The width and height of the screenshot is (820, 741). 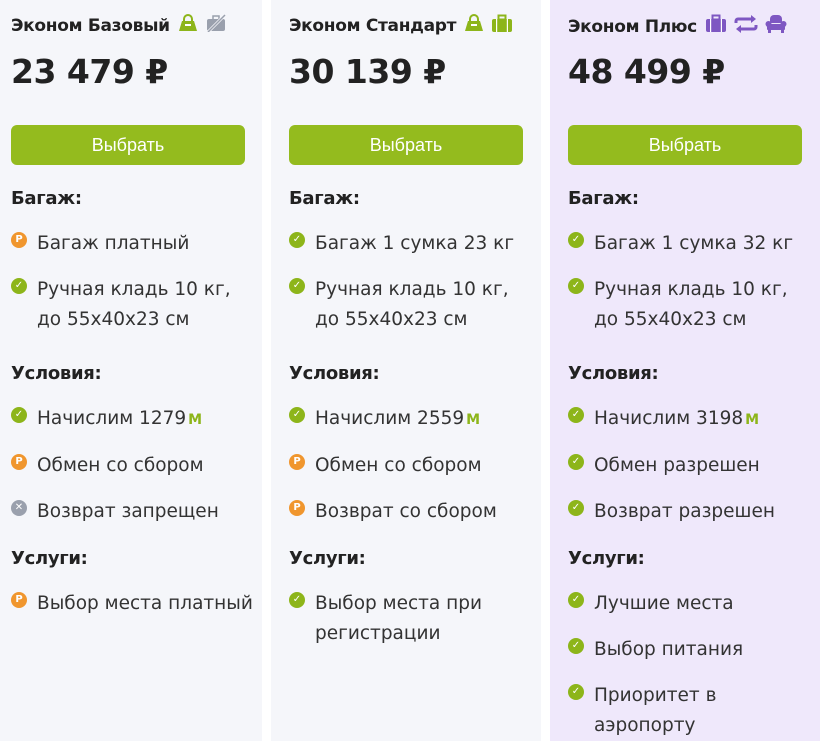 I want to click on feature-item: P Багаж платный, so click(x=132, y=244).